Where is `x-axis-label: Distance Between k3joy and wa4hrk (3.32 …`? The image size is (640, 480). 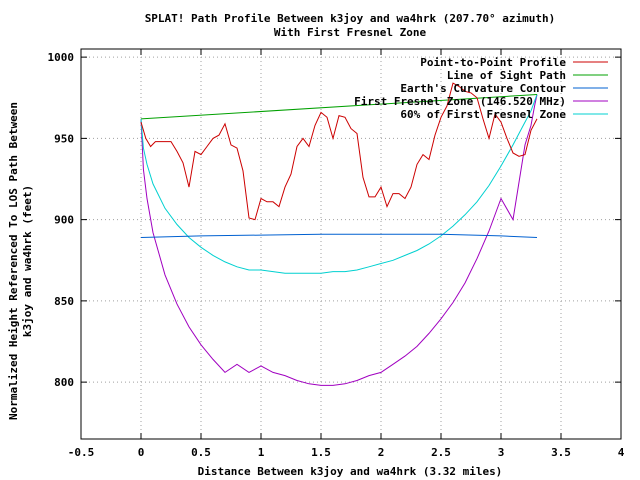 x-axis-label: Distance Between k3joy and wa4hrk (3.32 … is located at coordinates (350, 471).